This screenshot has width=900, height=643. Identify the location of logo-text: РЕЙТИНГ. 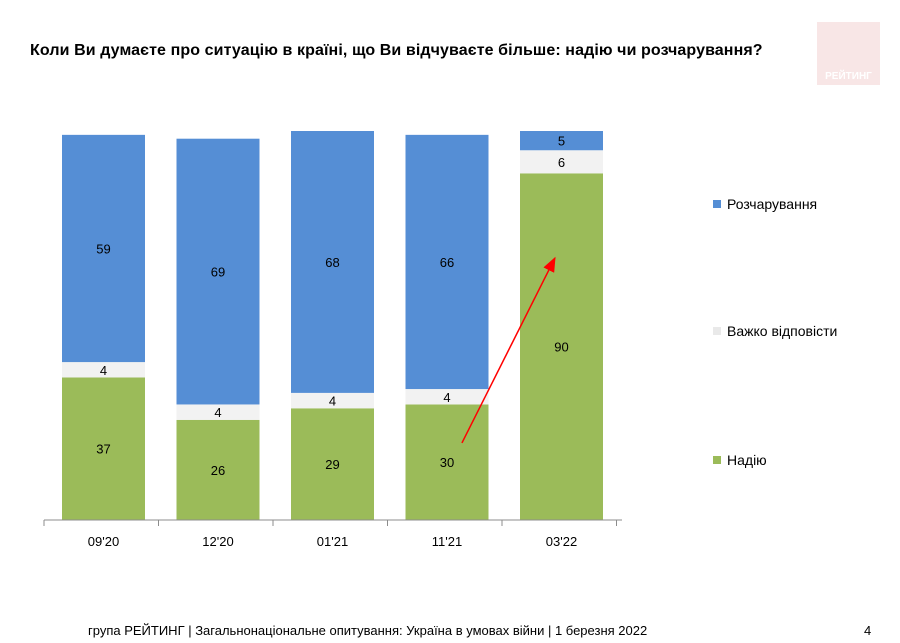
(848, 76).